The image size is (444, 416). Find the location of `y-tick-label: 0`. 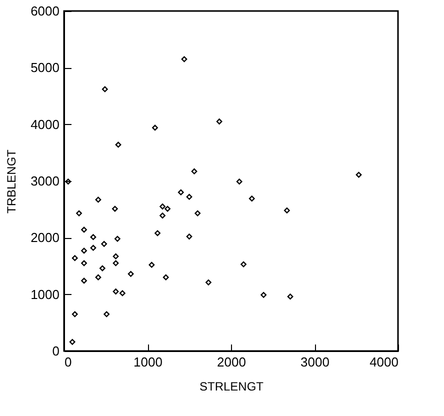

y-tick-label: 0 is located at coordinates (56, 351).